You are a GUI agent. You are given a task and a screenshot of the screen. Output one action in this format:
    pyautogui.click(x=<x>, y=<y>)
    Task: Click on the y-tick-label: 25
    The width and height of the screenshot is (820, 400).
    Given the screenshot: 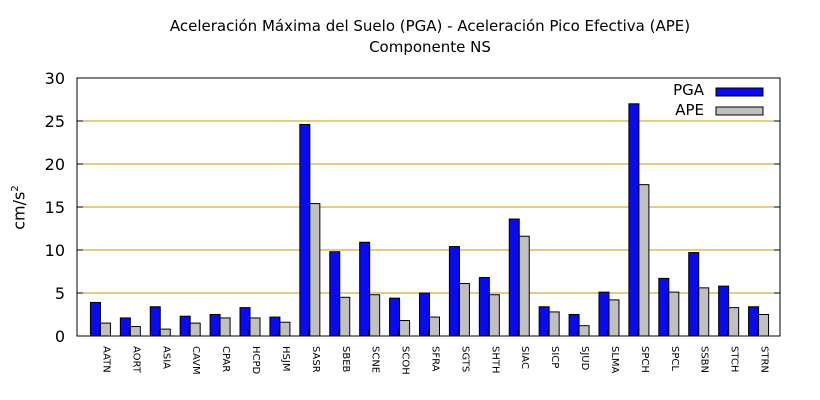 What is the action you would take?
    pyautogui.click(x=55, y=121)
    